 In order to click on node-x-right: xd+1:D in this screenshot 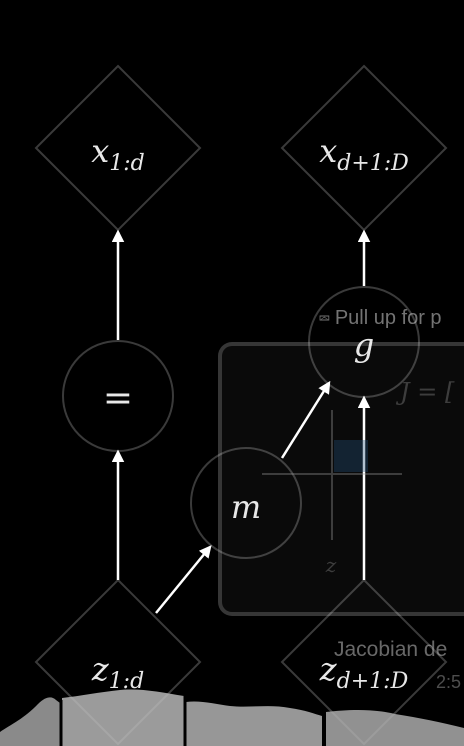, I will do `click(364, 148)`.